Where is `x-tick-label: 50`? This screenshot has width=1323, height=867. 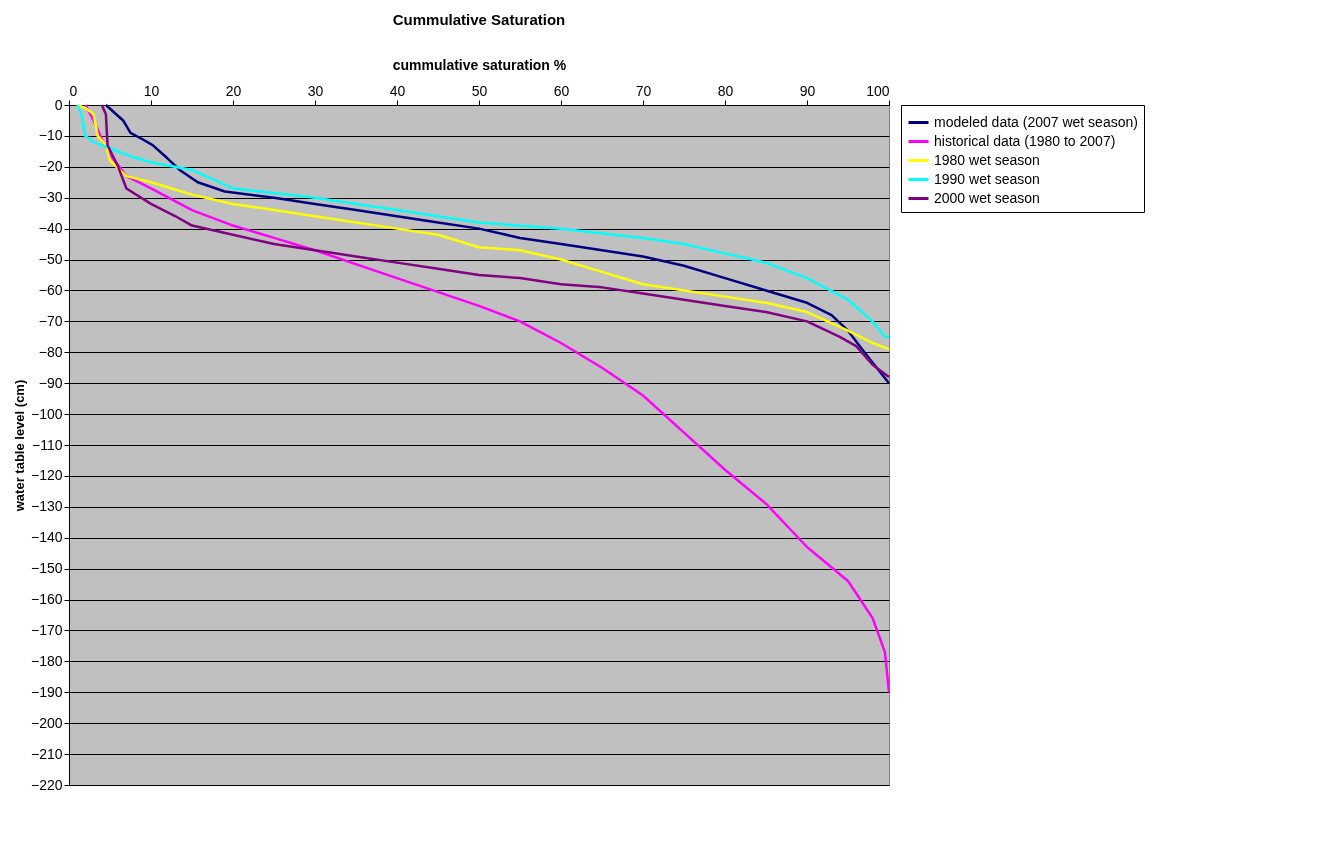
x-tick-label: 50 is located at coordinates (479, 90).